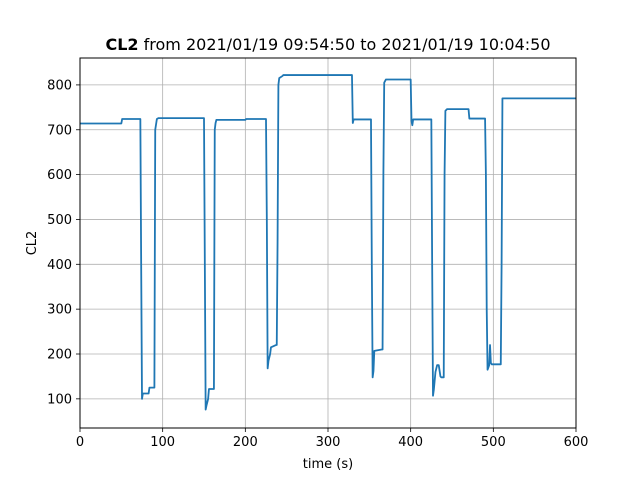 The width and height of the screenshot is (640, 480). Describe the element at coordinates (59, 399) in the screenshot. I see `y-tick-label: 100` at that location.